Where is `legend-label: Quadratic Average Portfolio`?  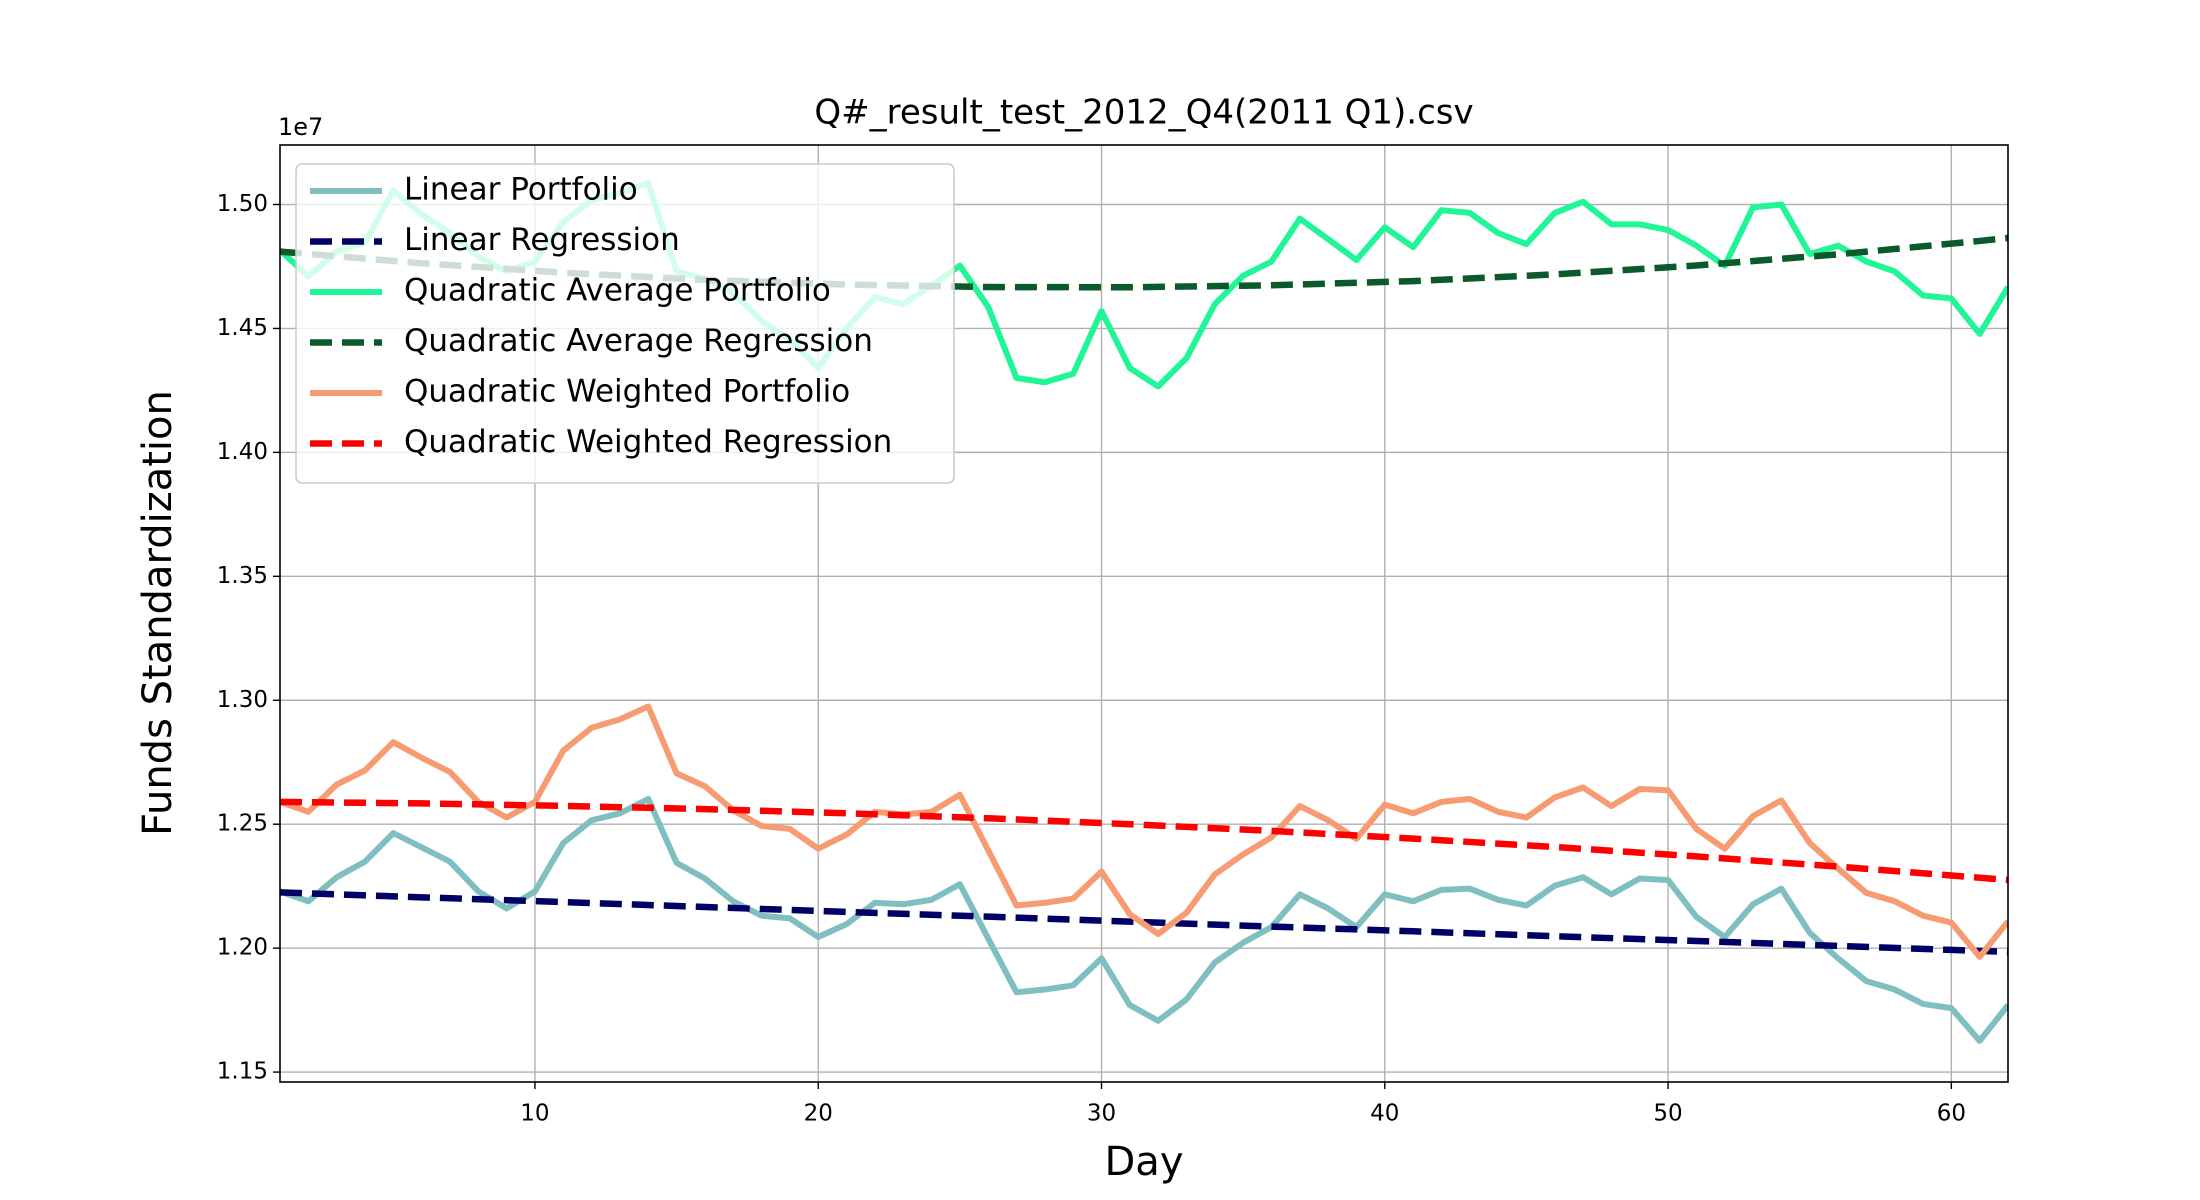
legend-label: Quadratic Average Portfolio is located at coordinates (617, 291).